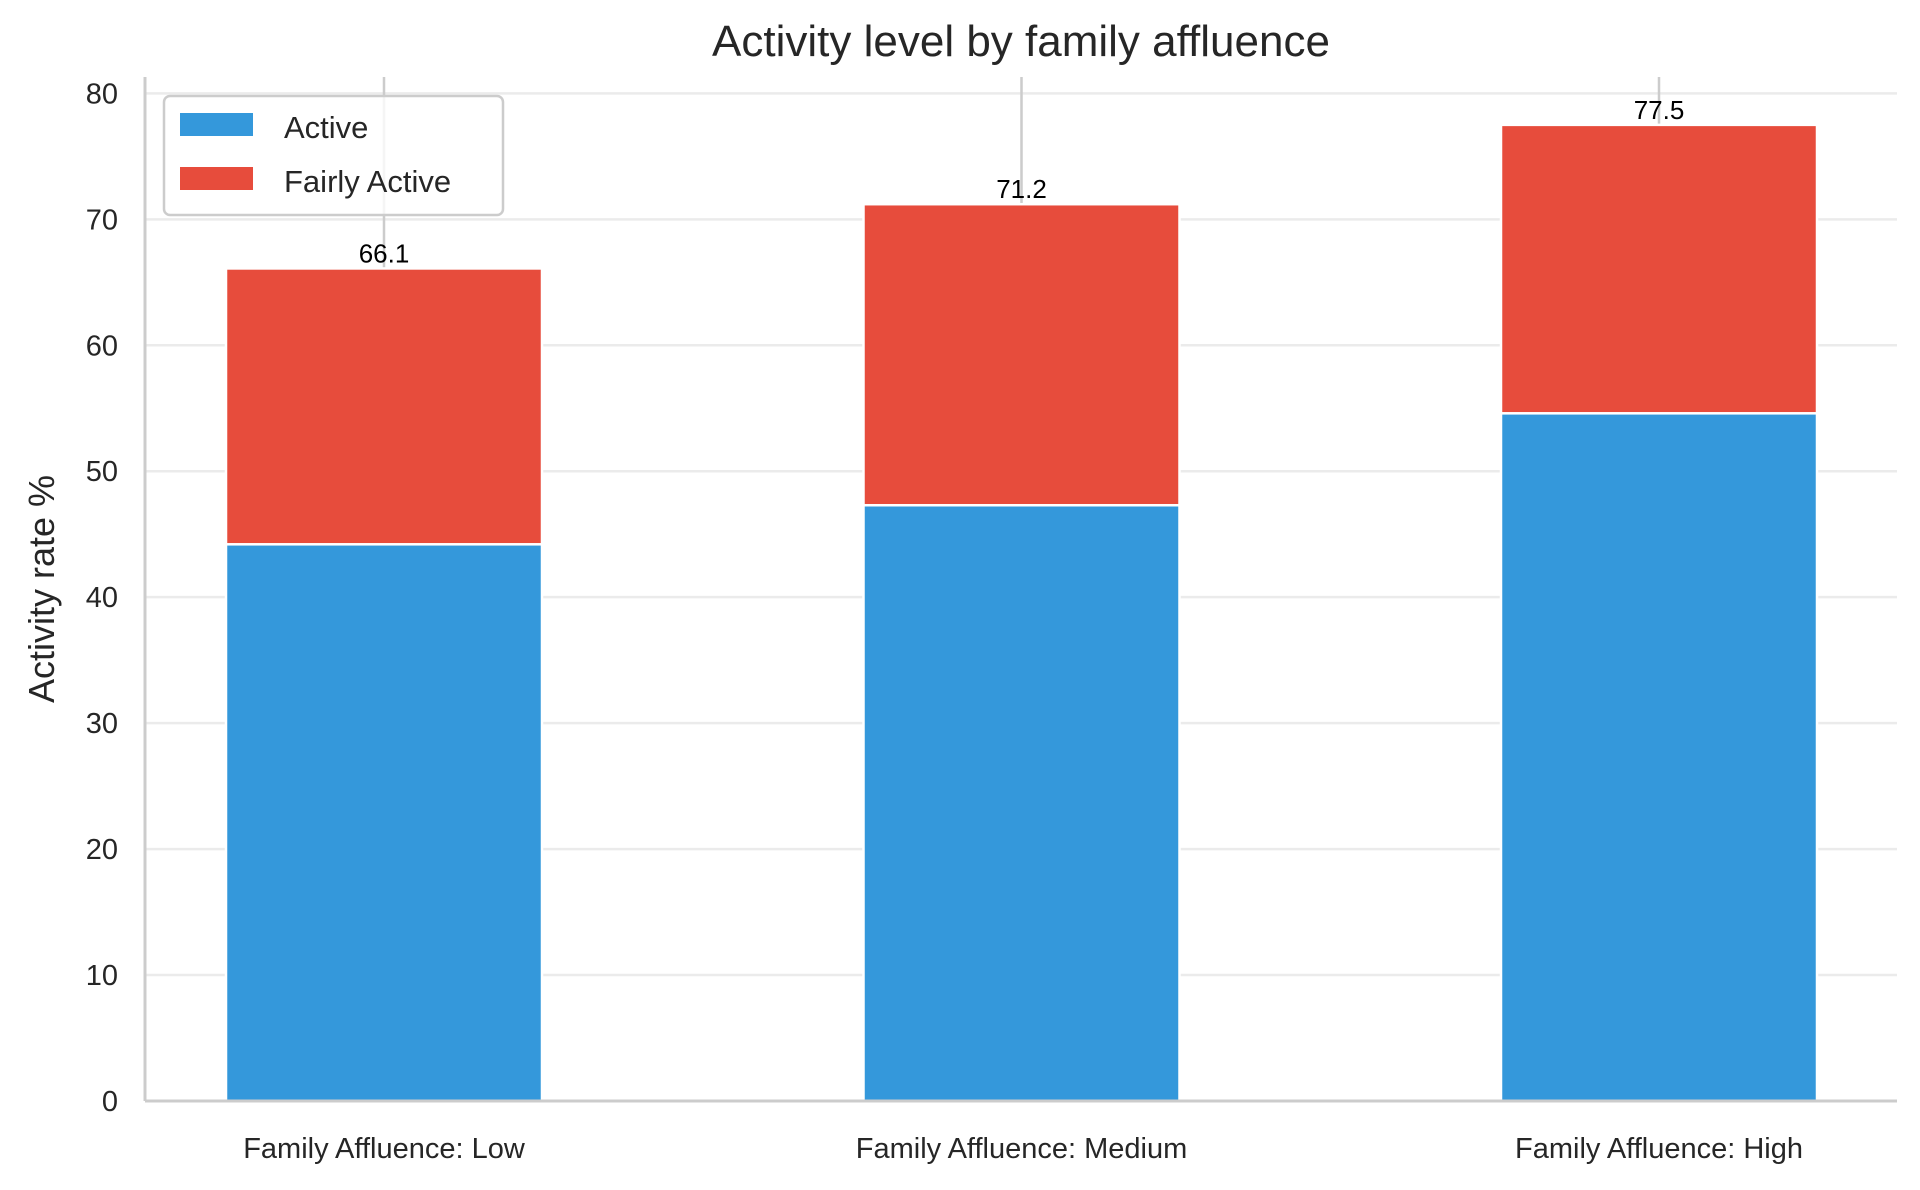  I want to click on y-tick-labels: 0 10 20 30 40 50 60 70 80, so click(102, 598).